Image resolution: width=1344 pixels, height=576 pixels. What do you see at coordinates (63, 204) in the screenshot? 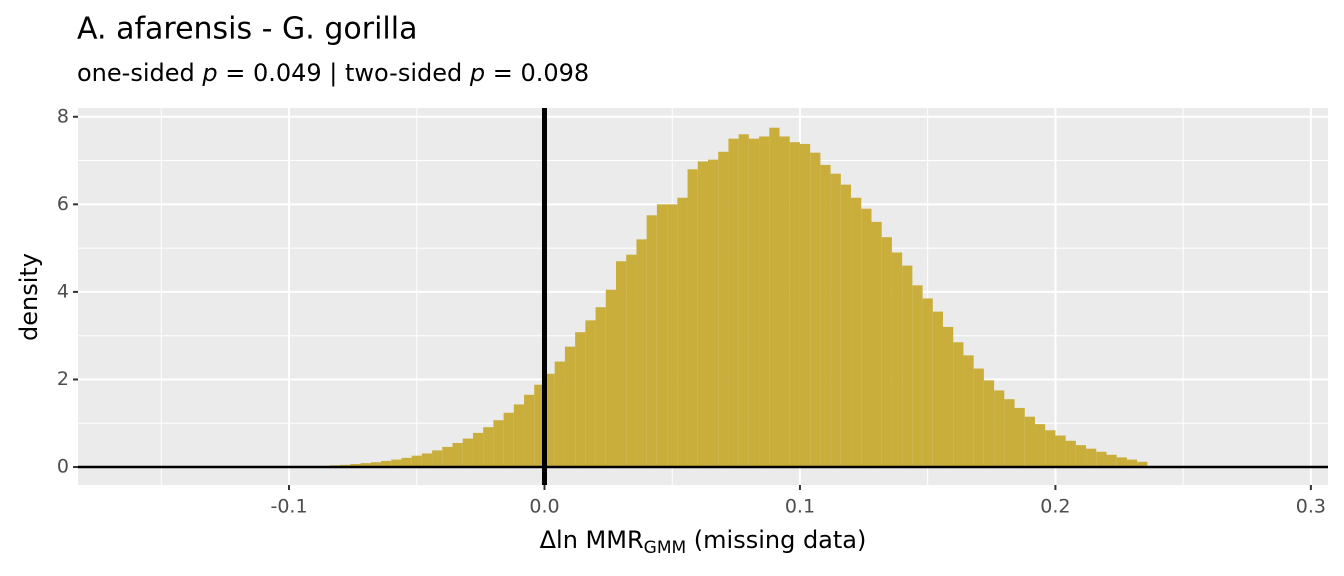
I see `y-tick-label: 6` at bounding box center [63, 204].